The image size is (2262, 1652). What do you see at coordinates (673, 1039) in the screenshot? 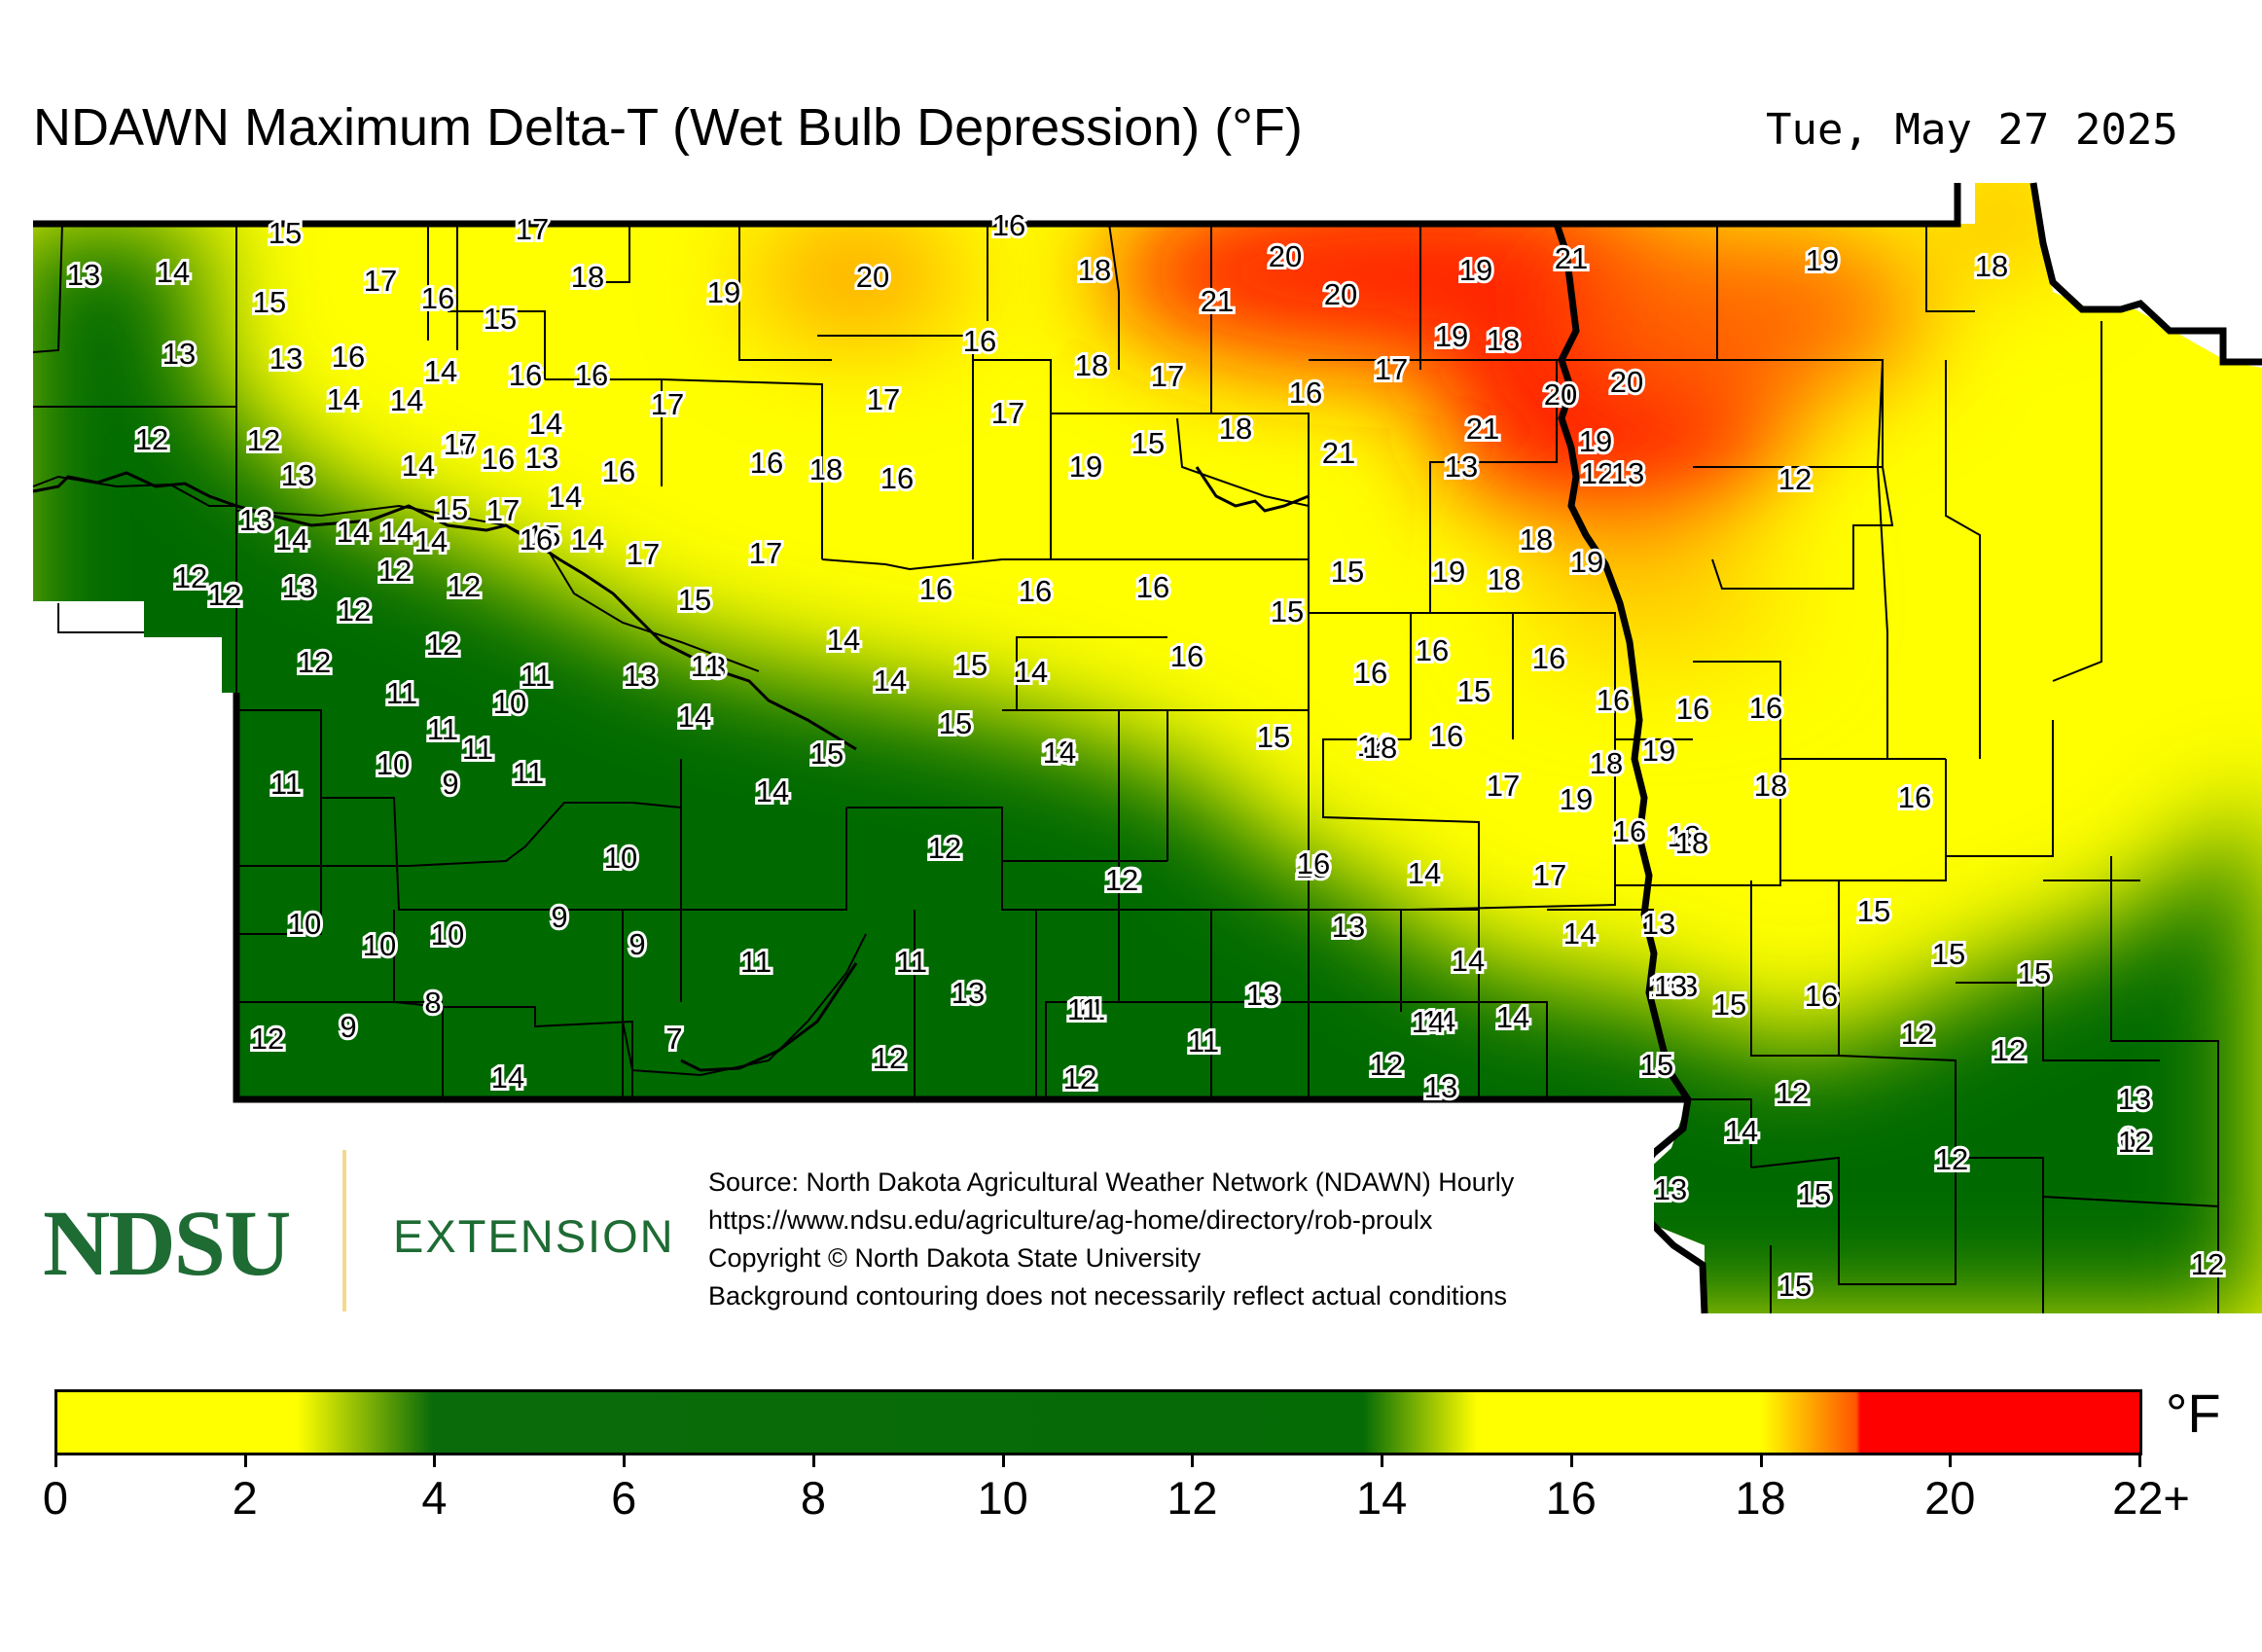
I see `station-value: 7` at bounding box center [673, 1039].